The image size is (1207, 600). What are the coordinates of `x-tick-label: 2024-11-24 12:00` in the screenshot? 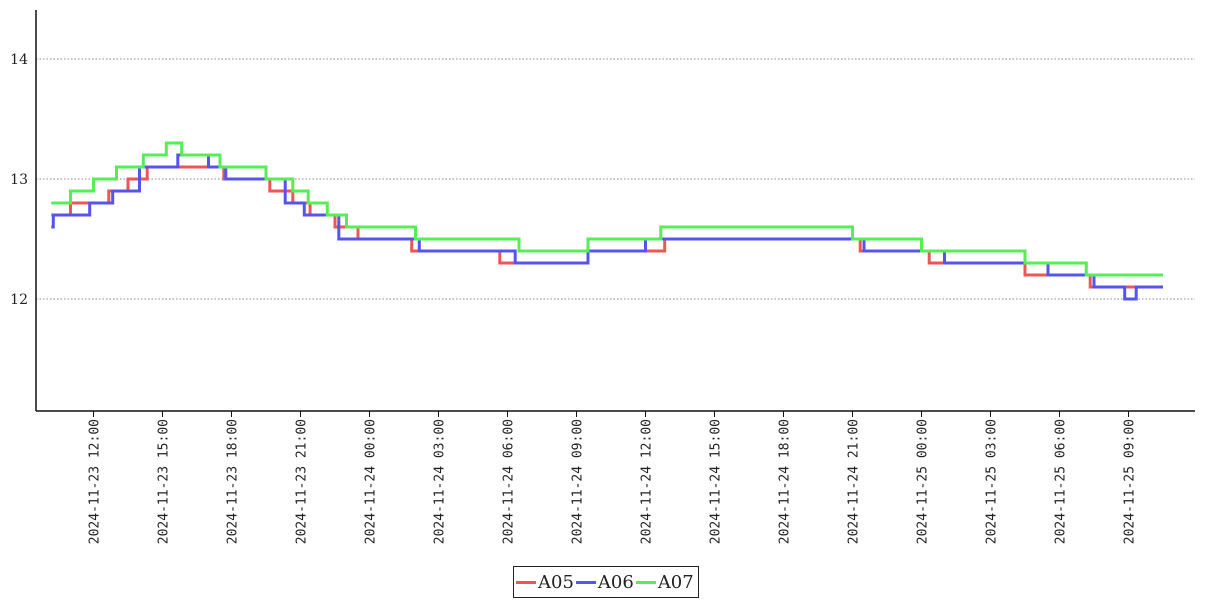 It's located at (647, 481).